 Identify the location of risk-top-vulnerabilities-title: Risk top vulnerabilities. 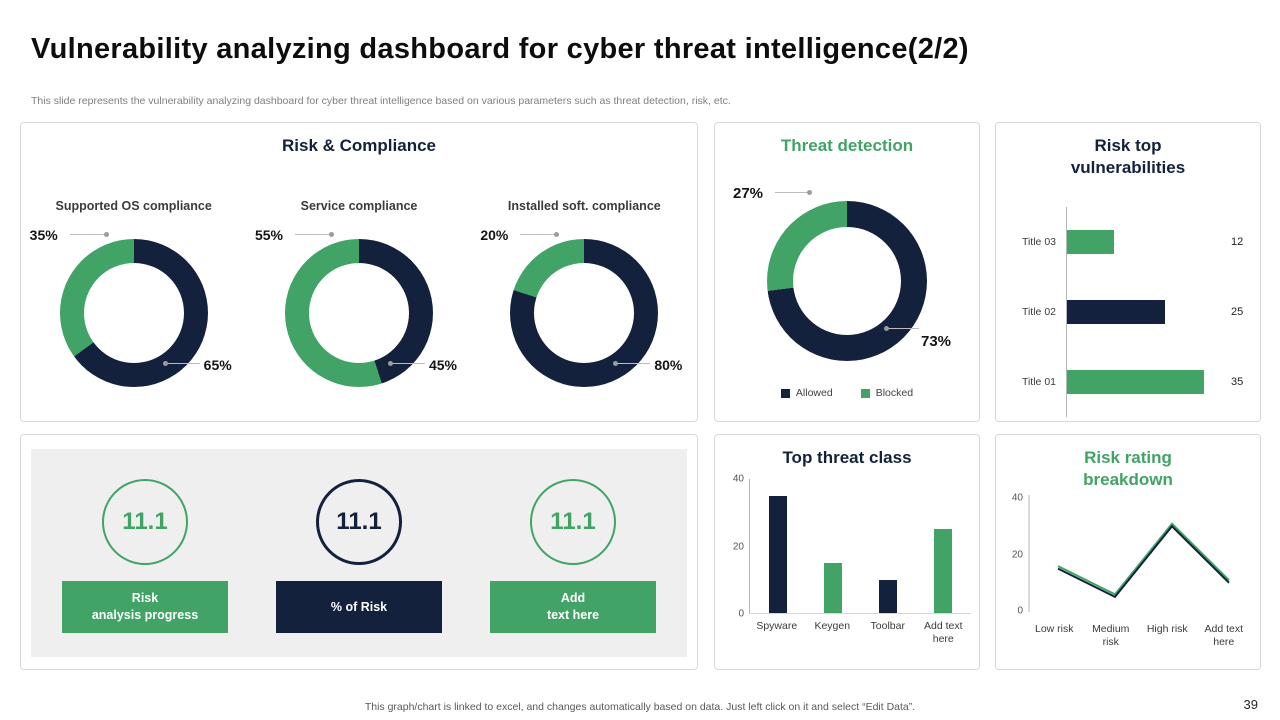
(1128, 156).